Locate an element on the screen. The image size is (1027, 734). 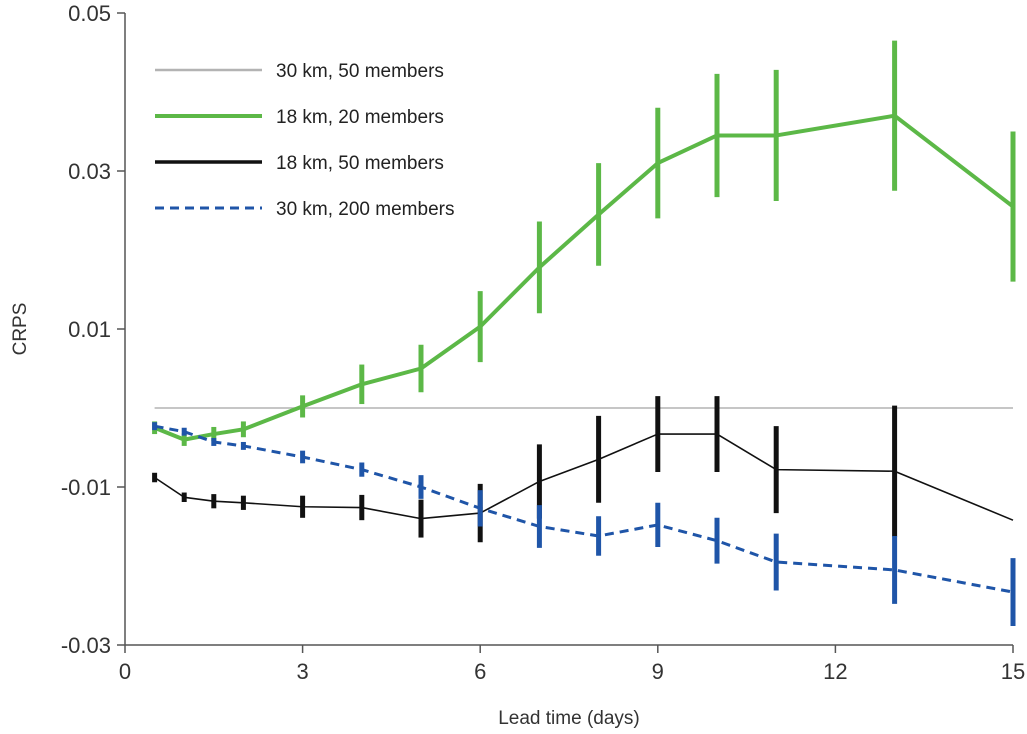
y-axis-ticks: -0.03 -0.01 0.01 0.03 0.05 is located at coordinates (93, 329).